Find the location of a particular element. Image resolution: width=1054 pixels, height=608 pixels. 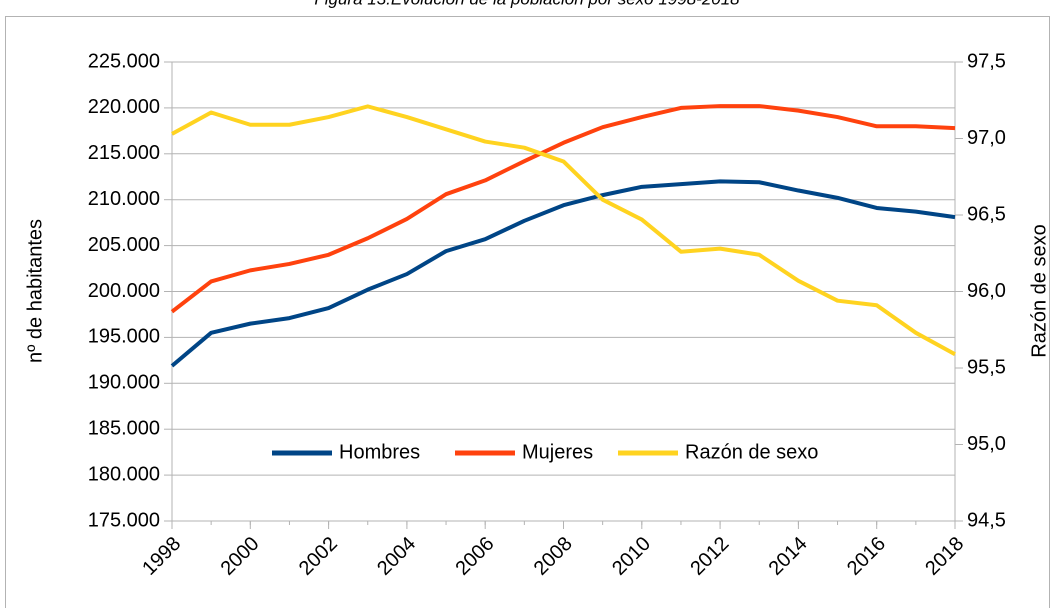

x-tick-label: 2018 is located at coordinates (944, 556).